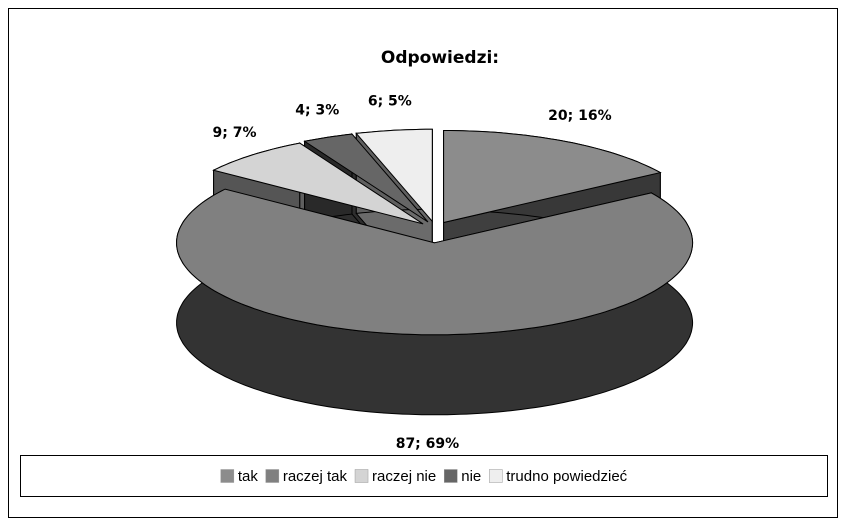 The height and width of the screenshot is (530, 846). What do you see at coordinates (390, 101) in the screenshot?
I see `data-label: 6; 5%` at bounding box center [390, 101].